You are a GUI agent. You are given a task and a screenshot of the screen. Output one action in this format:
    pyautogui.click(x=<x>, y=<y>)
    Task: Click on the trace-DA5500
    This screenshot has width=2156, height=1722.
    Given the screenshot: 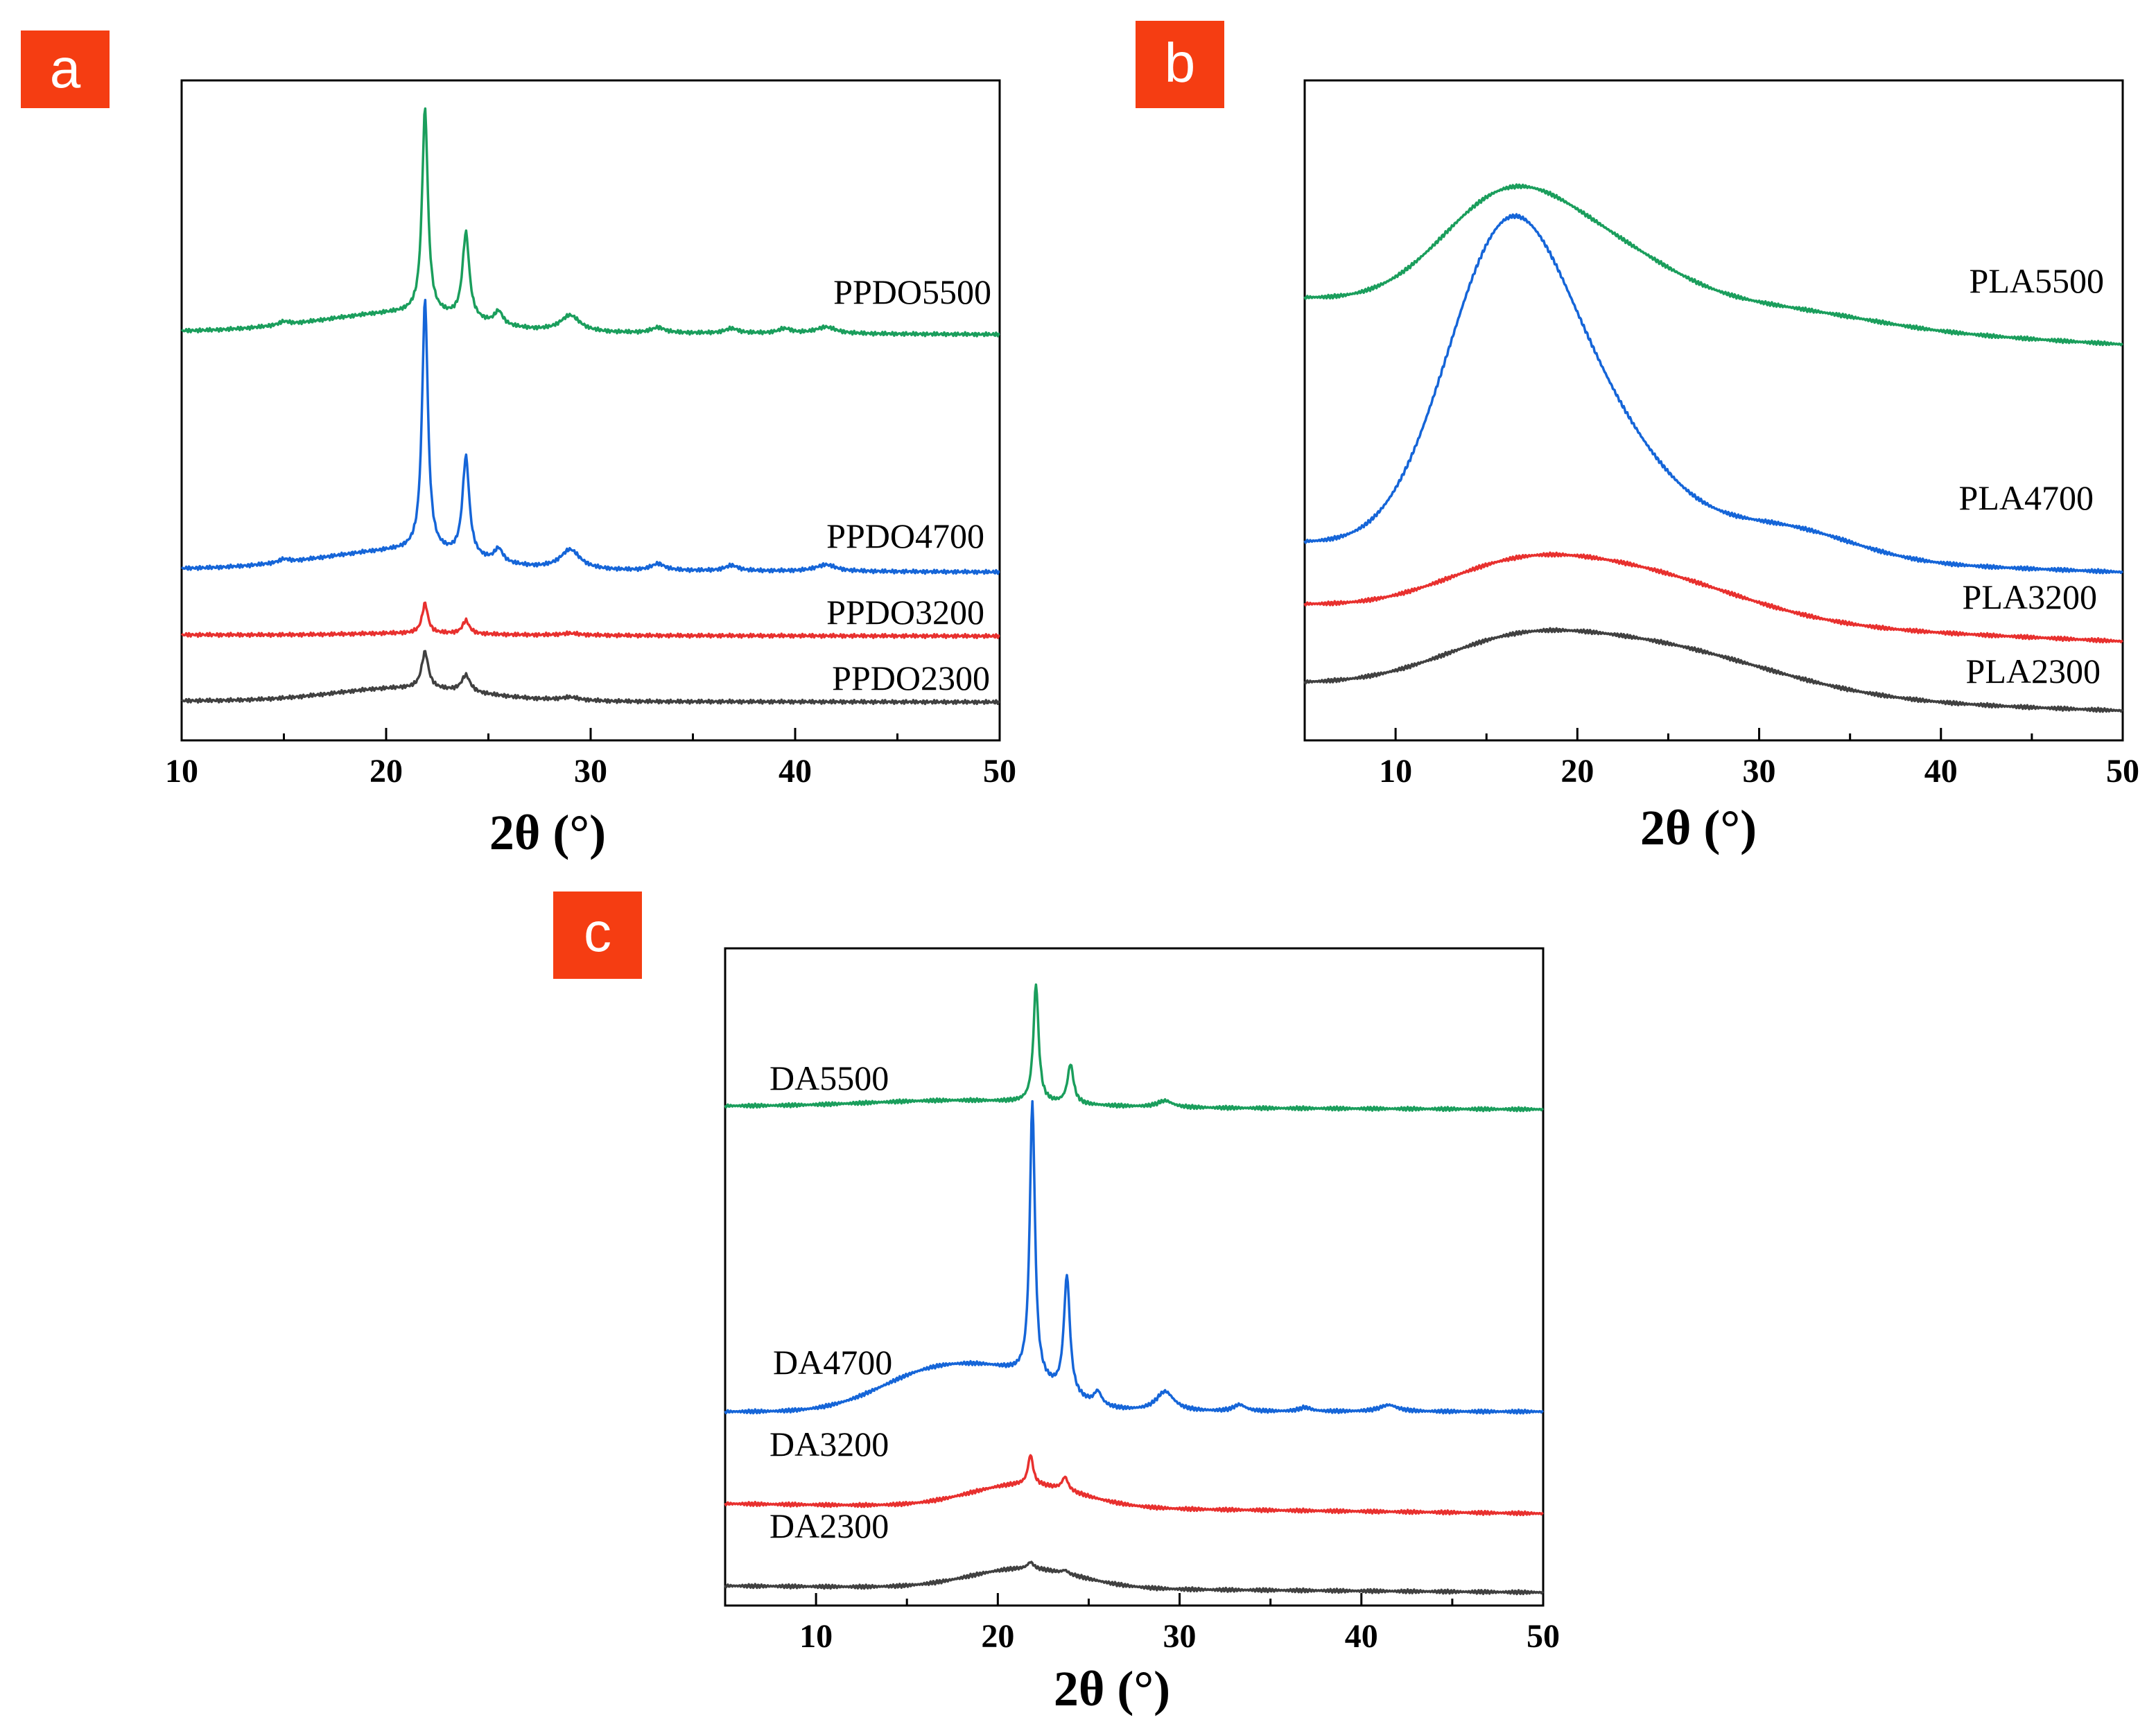 What is the action you would take?
    pyautogui.click(x=1134, y=1048)
    